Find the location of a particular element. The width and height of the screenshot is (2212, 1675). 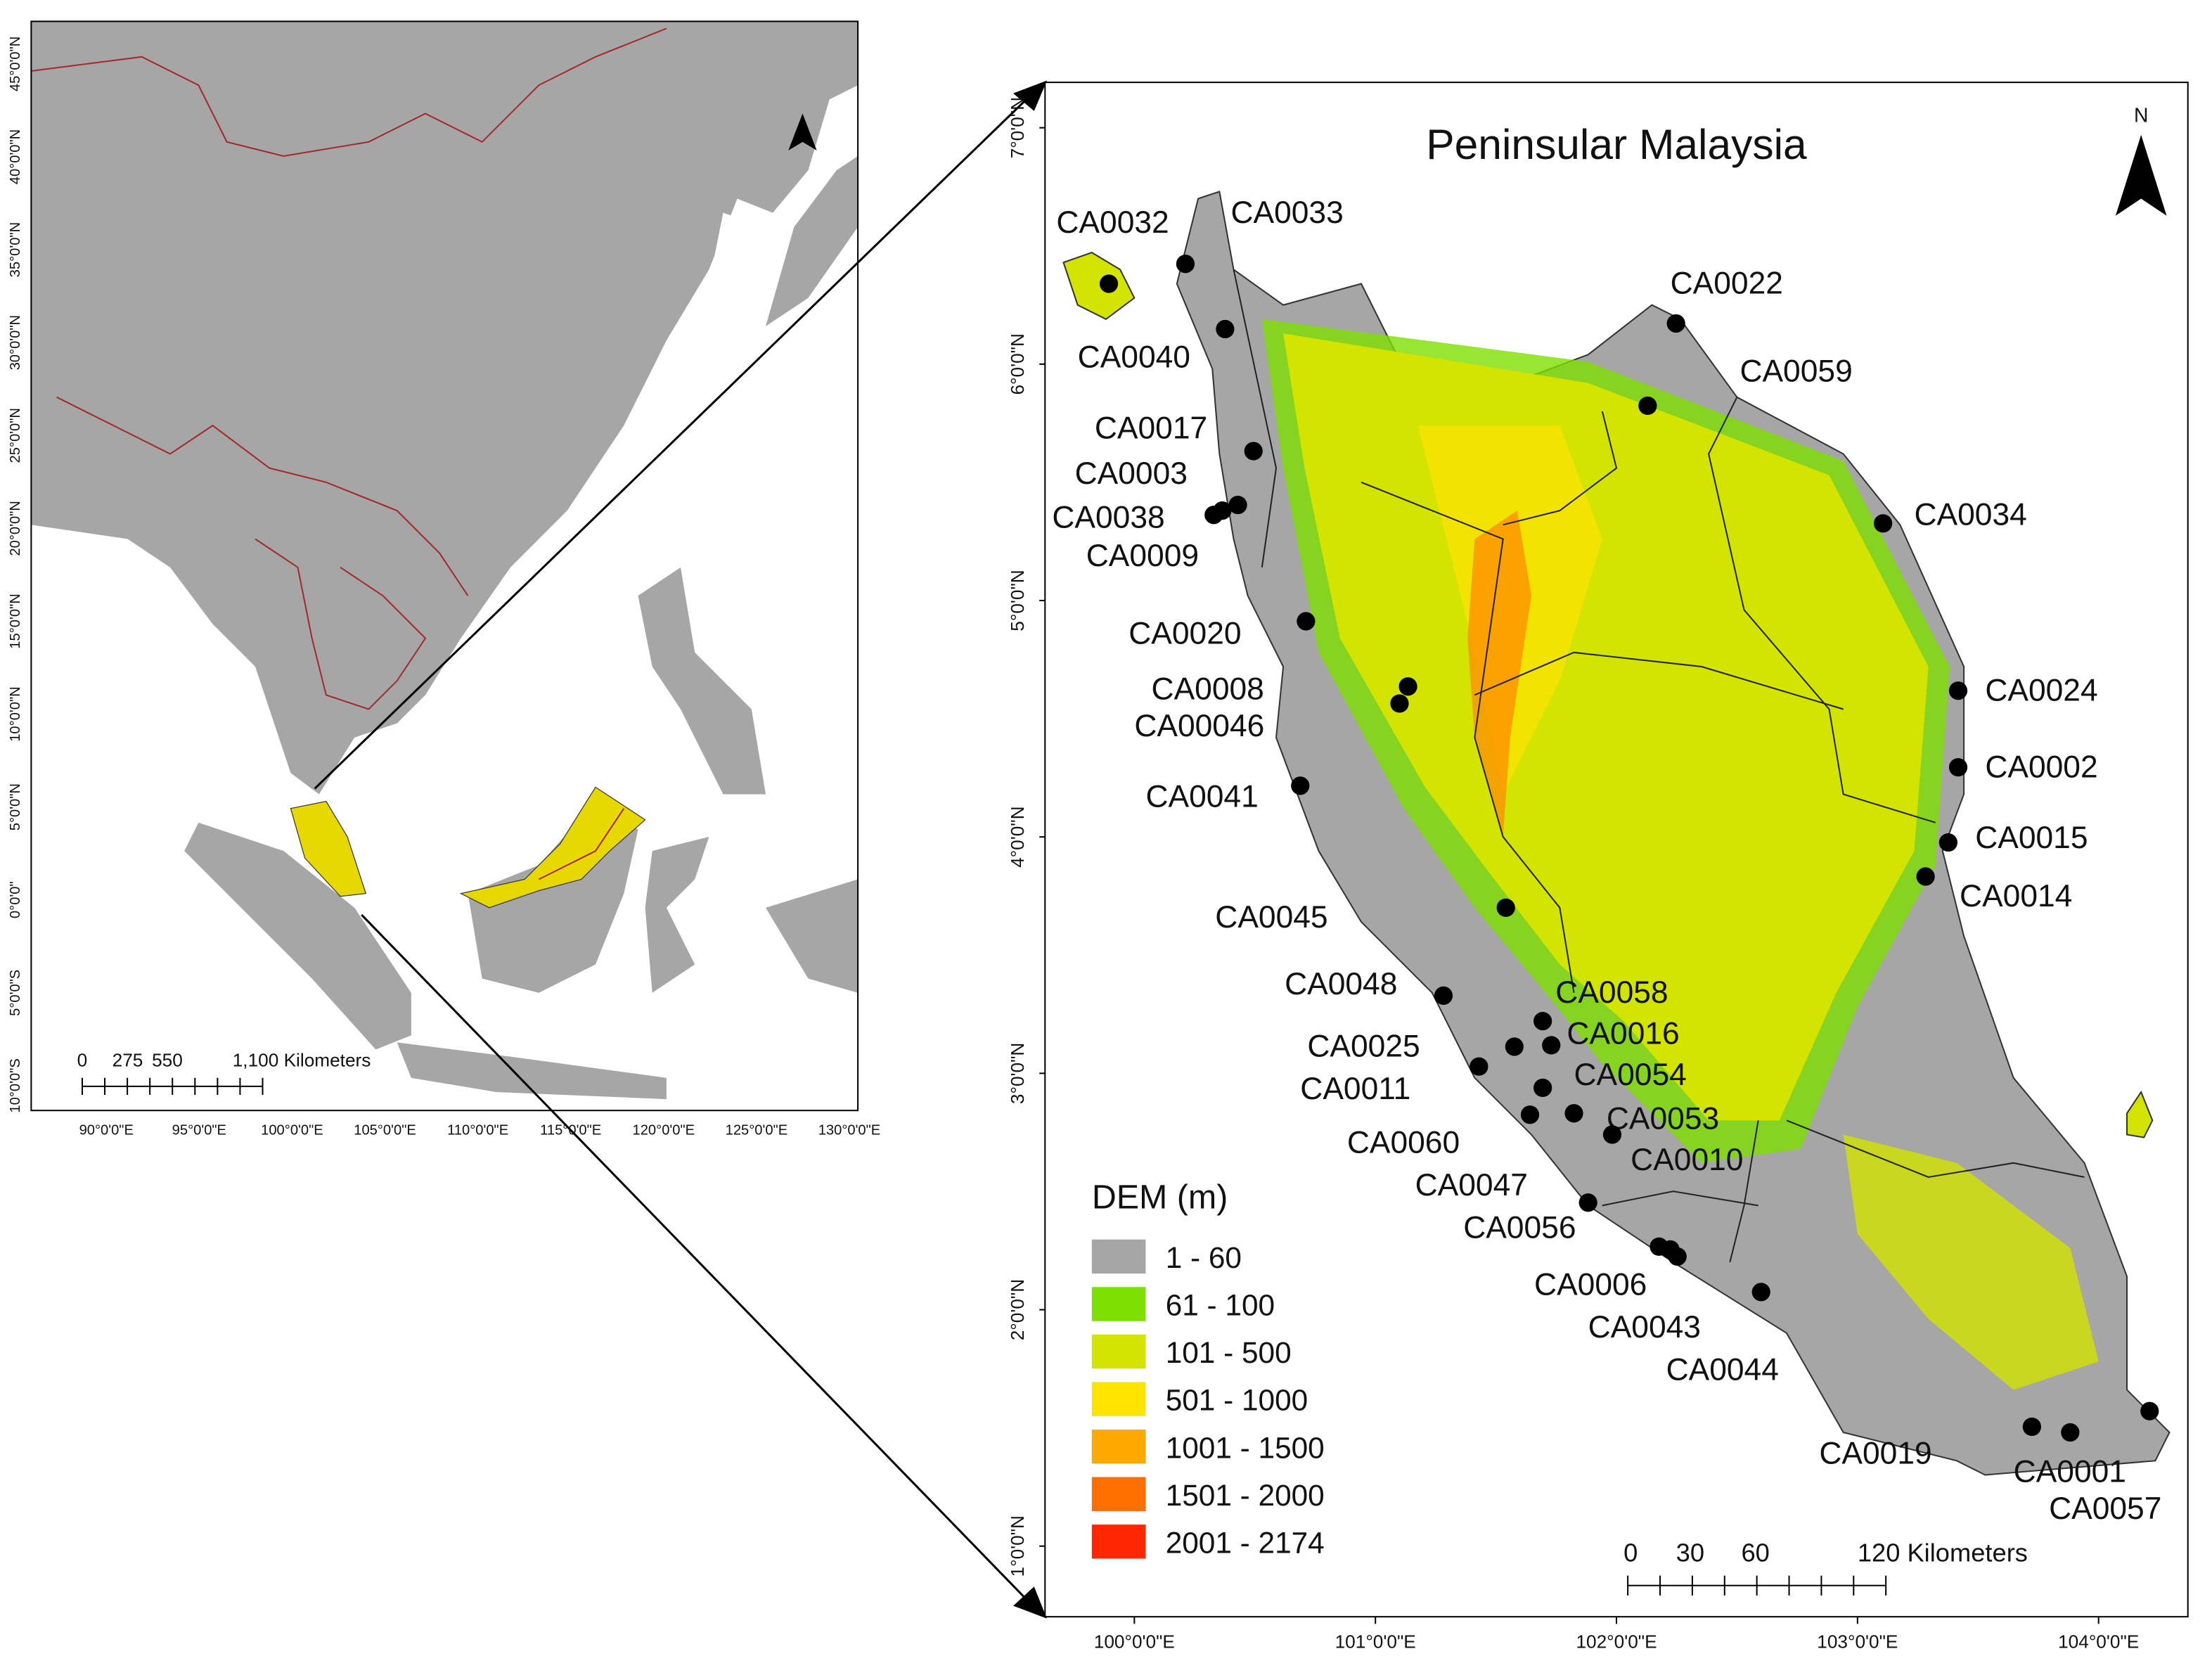

scale-label: 120 Kilometers is located at coordinates (1943, 1553).